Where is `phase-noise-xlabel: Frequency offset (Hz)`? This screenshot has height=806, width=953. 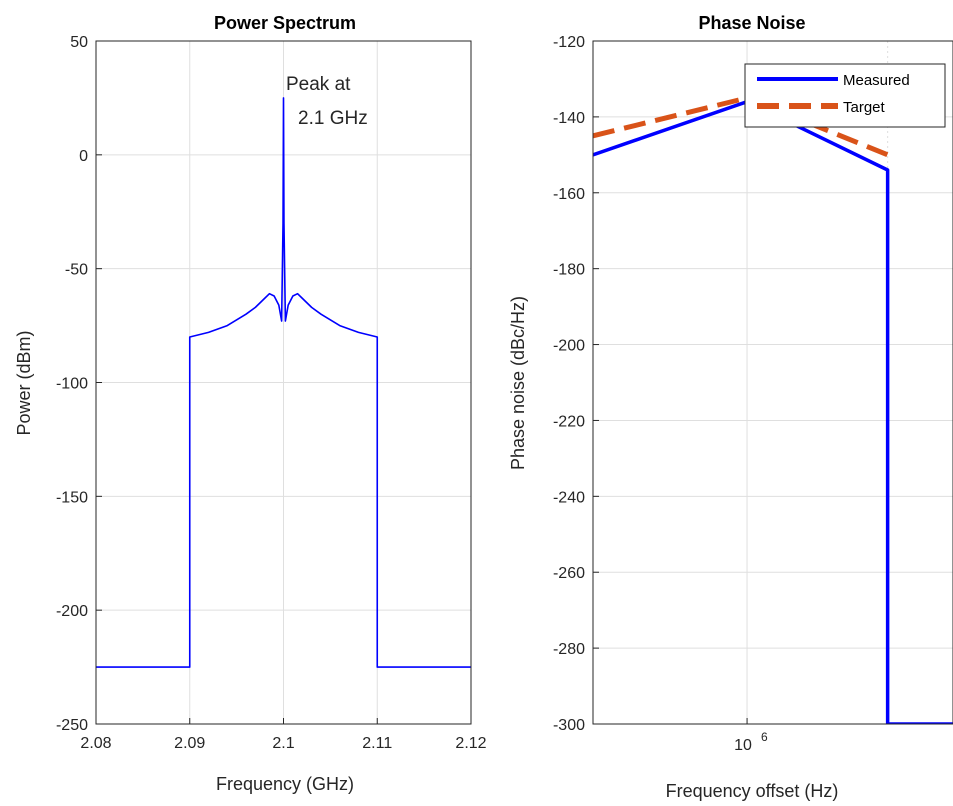 phase-noise-xlabel: Frequency offset (Hz) is located at coordinates (752, 791).